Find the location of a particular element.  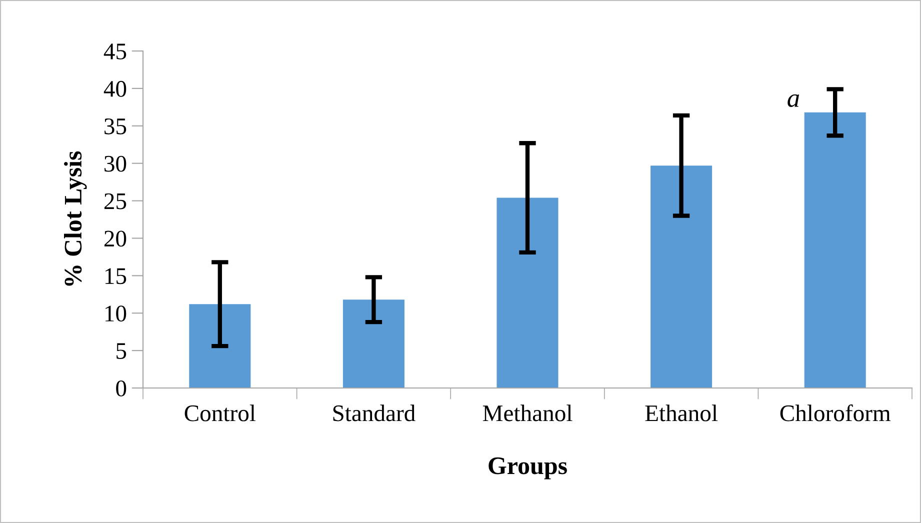

y-tick-label: 0 is located at coordinates (121, 388).